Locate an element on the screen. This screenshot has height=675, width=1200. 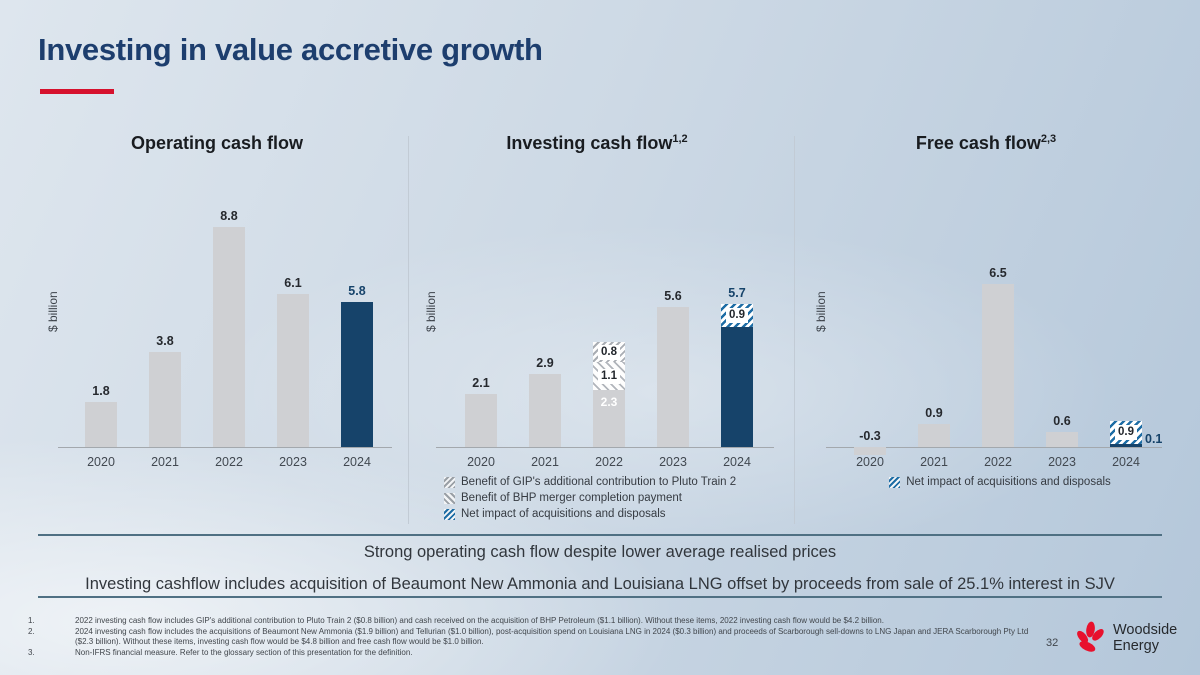
bar-slot-2024: 5.8 is located at coordinates (357, 303).